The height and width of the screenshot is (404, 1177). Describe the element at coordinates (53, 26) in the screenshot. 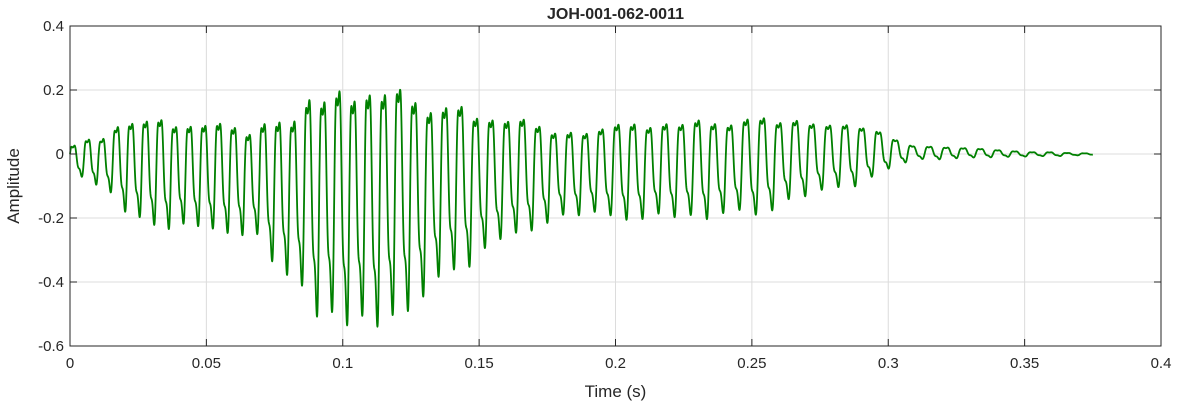

I see `y-tick-label: 0.4` at that location.